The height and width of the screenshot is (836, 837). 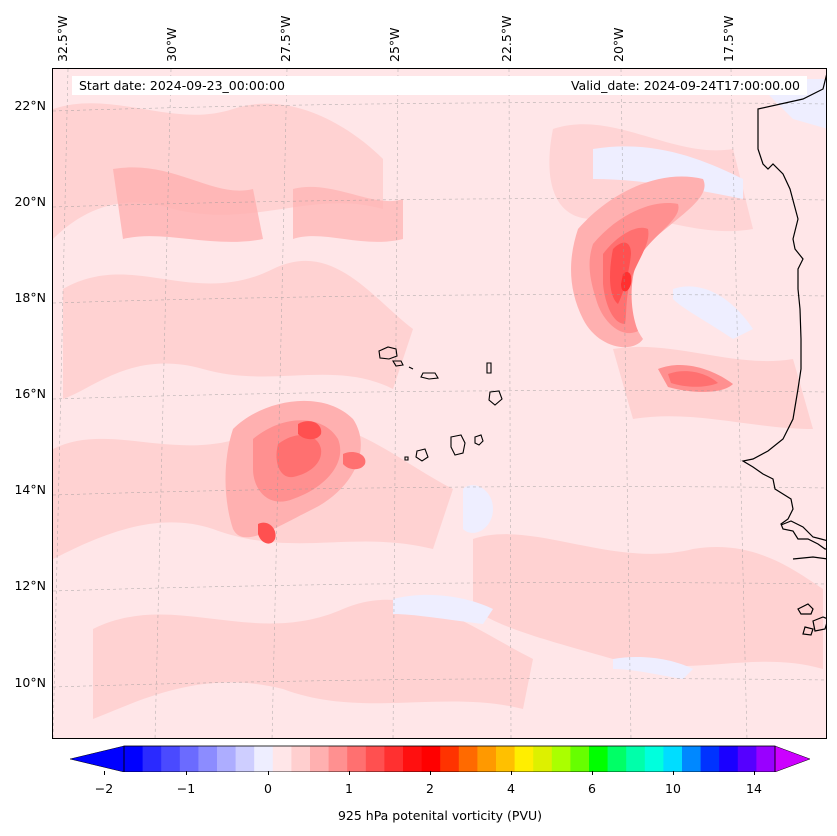 I want to click on lon-label: 22.5°W, so click(x=506, y=38).